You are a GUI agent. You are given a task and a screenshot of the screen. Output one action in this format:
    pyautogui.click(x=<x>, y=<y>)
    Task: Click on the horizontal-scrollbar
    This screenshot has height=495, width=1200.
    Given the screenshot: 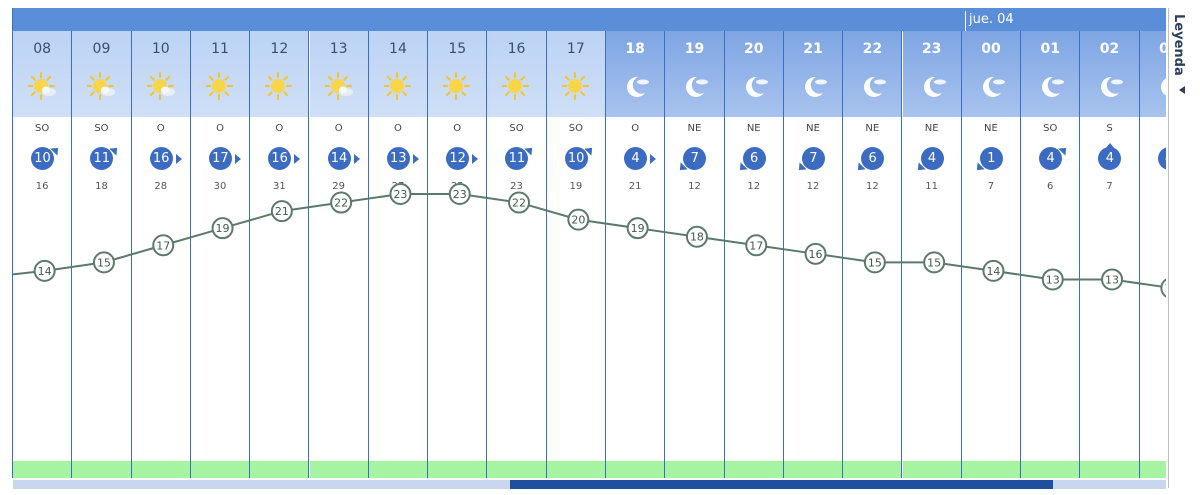 What is the action you would take?
    pyautogui.click(x=589, y=484)
    